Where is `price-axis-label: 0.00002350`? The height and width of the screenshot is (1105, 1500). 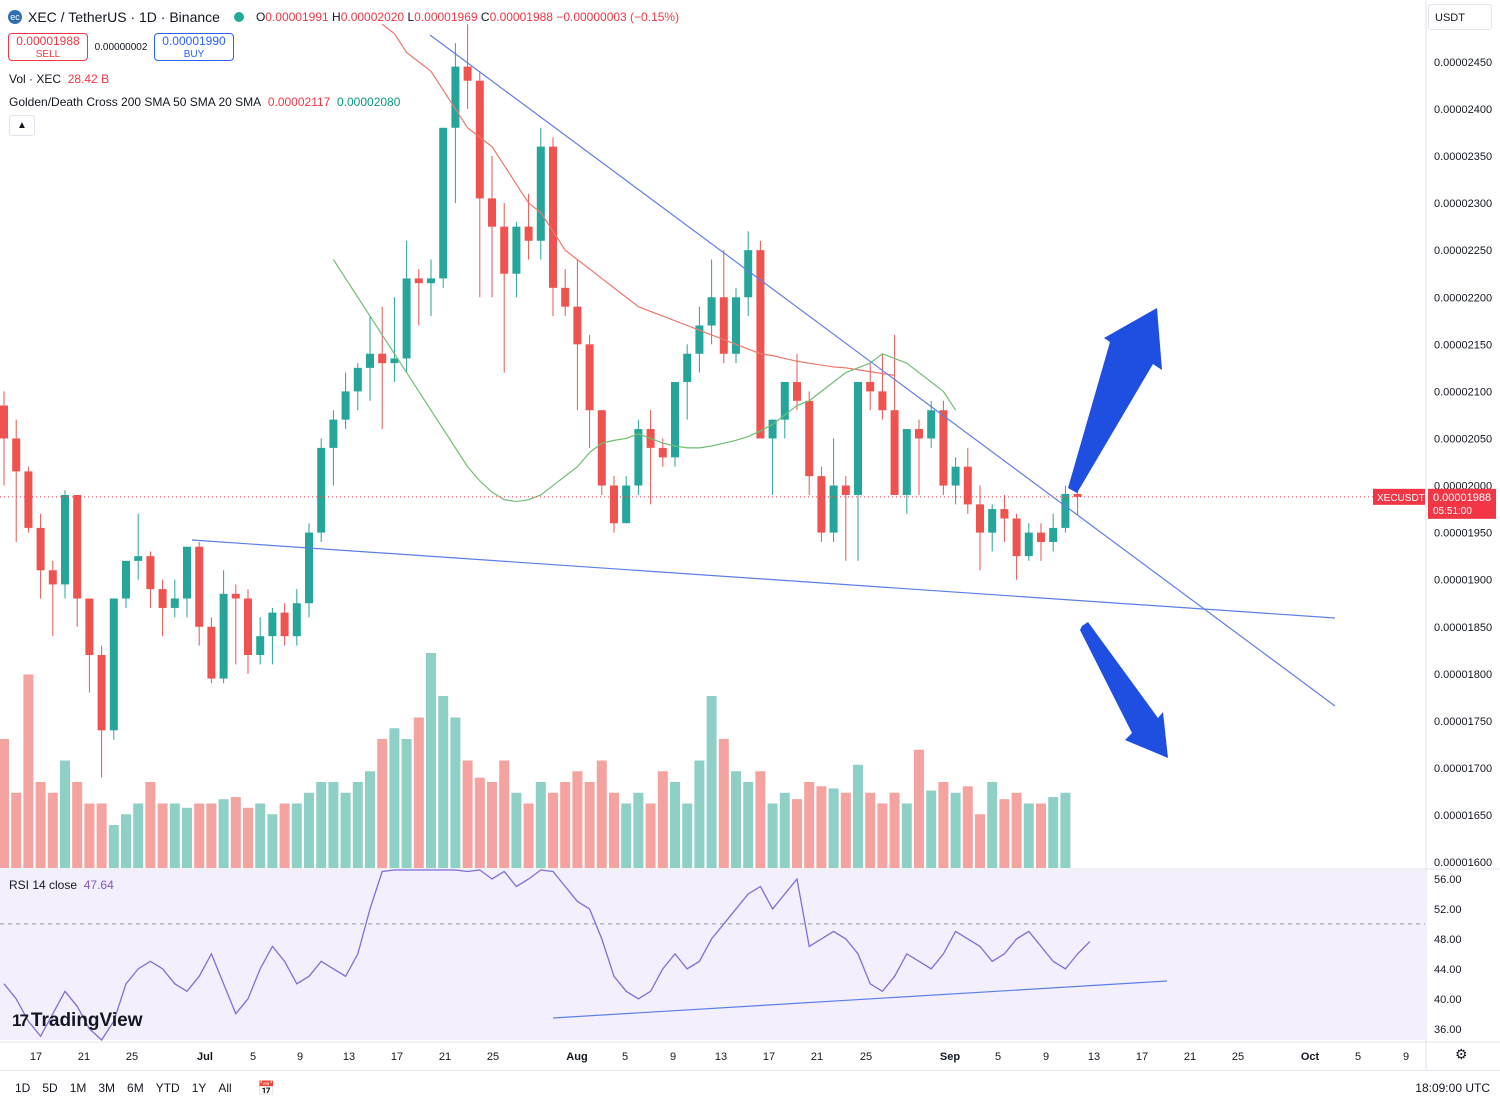 price-axis-label: 0.00002350 is located at coordinates (1463, 157).